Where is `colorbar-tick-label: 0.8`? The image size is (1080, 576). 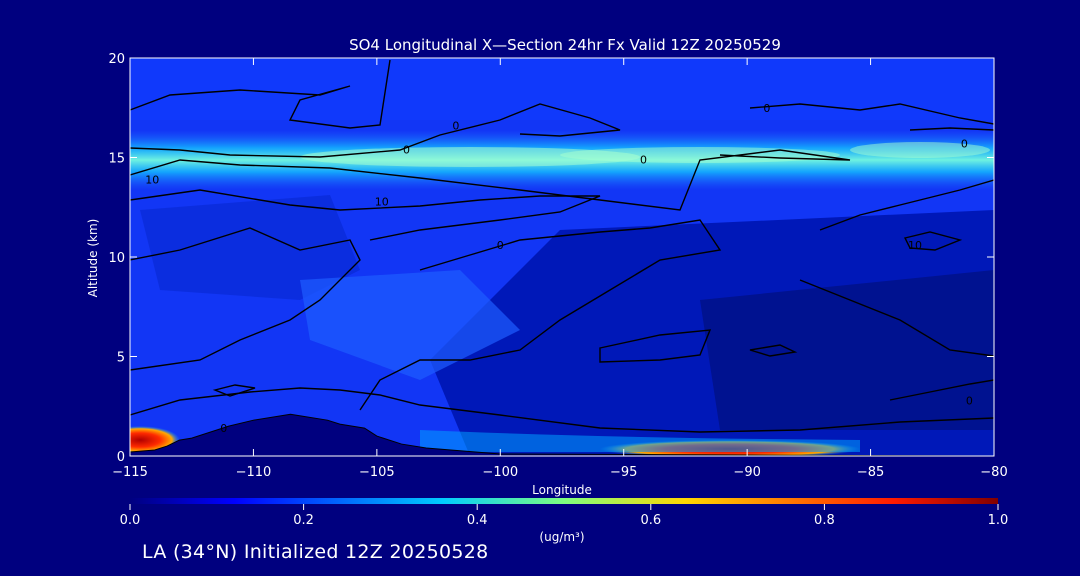
colorbar-tick-label: 0.8 is located at coordinates (824, 520).